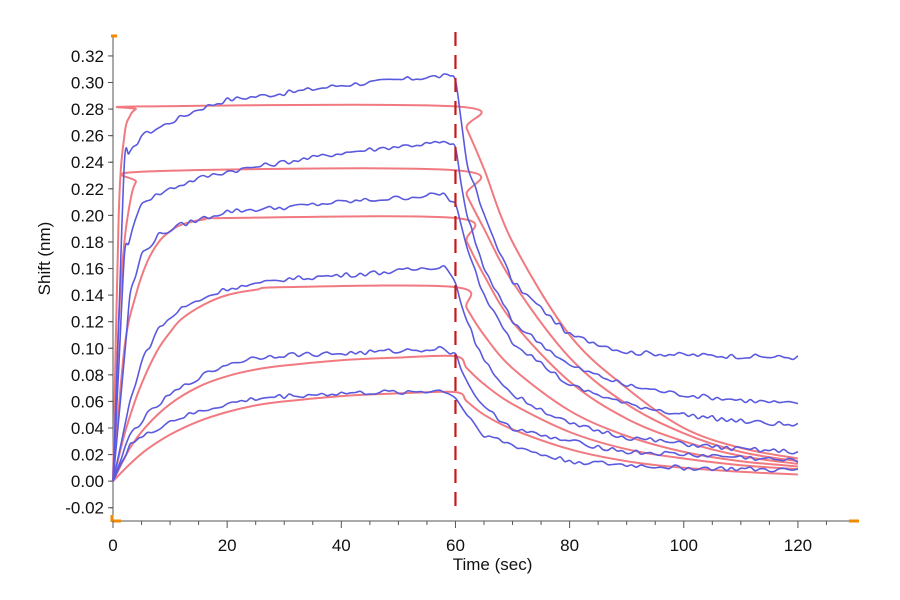 Image resolution: width=900 pixels, height=600 pixels. Describe the element at coordinates (87, 322) in the screenshot. I see `y-tick-label: 0.12` at that location.